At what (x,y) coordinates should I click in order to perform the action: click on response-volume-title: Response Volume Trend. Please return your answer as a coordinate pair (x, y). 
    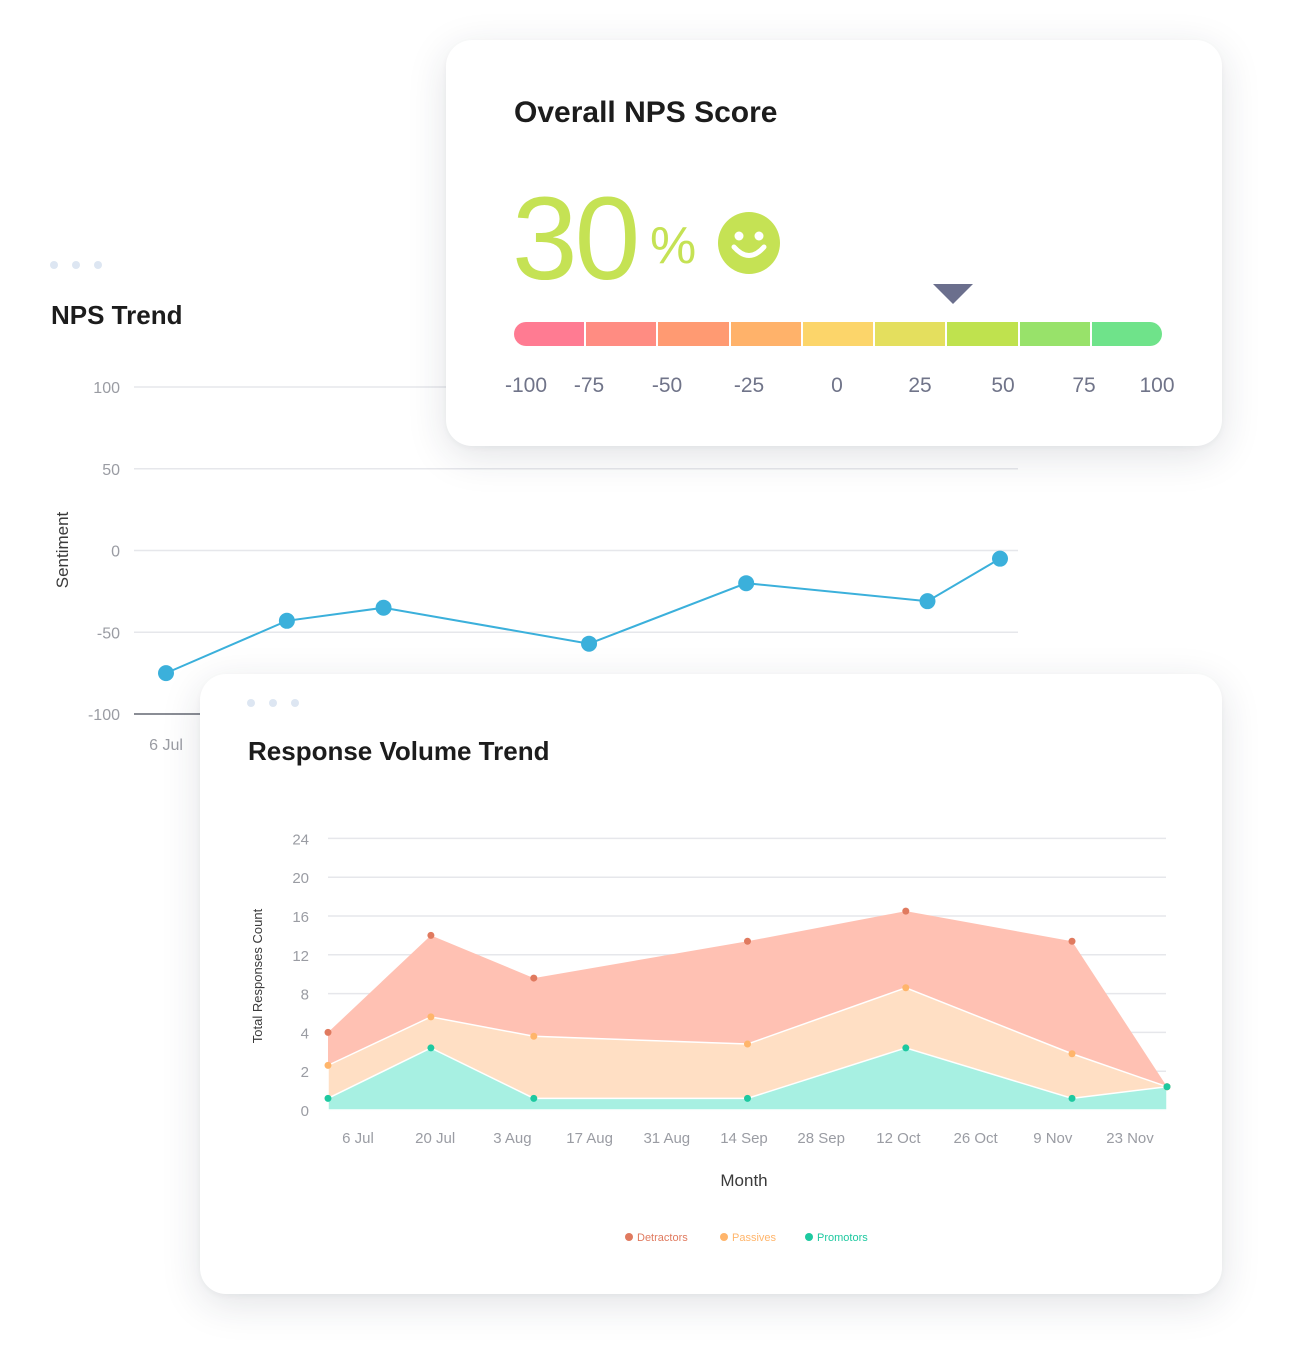
    Looking at the image, I should click on (399, 751).